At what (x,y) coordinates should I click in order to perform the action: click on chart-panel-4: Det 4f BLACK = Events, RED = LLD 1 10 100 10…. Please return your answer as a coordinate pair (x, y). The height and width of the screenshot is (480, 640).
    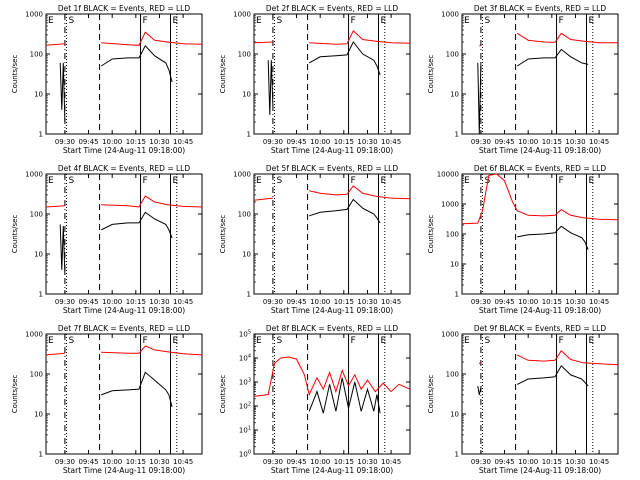
    Looking at the image, I should click on (107, 239).